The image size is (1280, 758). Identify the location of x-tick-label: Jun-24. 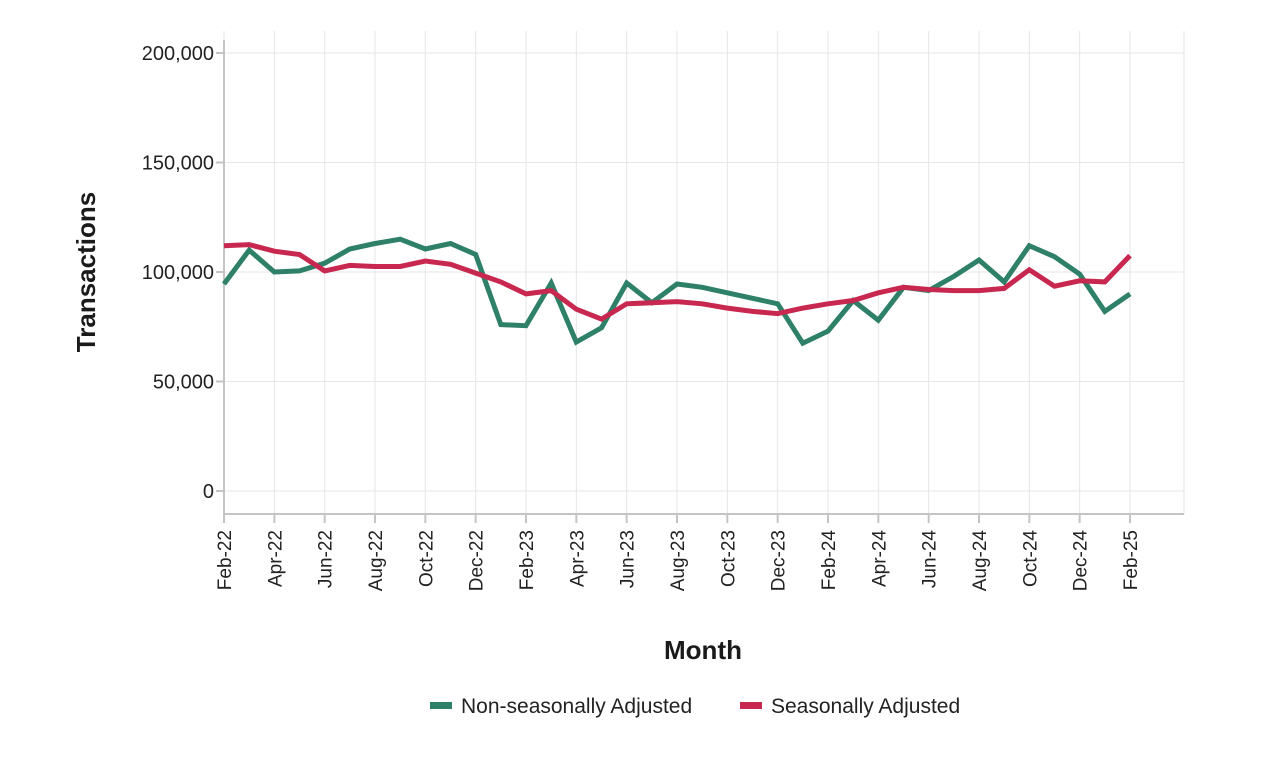
(930, 559).